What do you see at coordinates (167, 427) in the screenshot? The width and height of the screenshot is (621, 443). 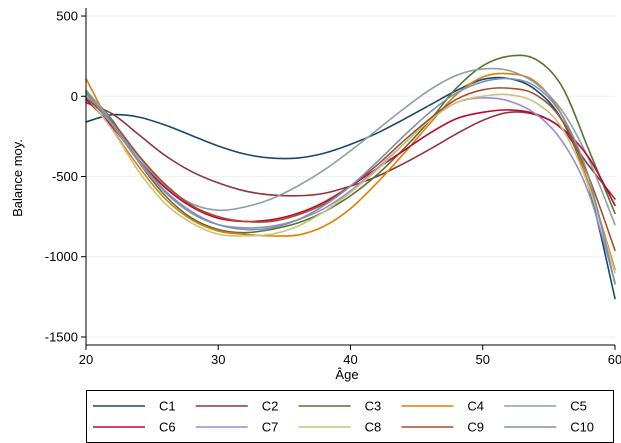 I see `legend-label-c6: C6` at bounding box center [167, 427].